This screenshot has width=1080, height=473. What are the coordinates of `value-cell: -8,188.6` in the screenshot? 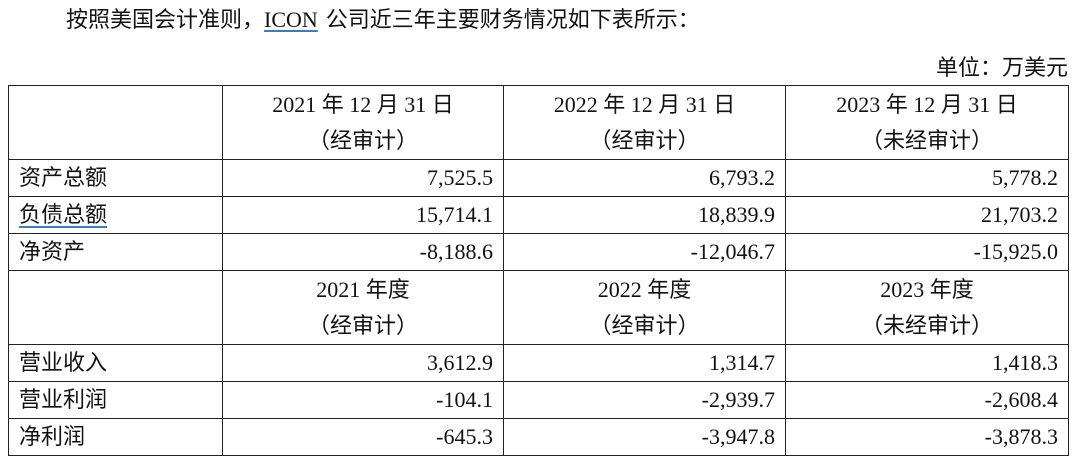 It's located at (363, 252).